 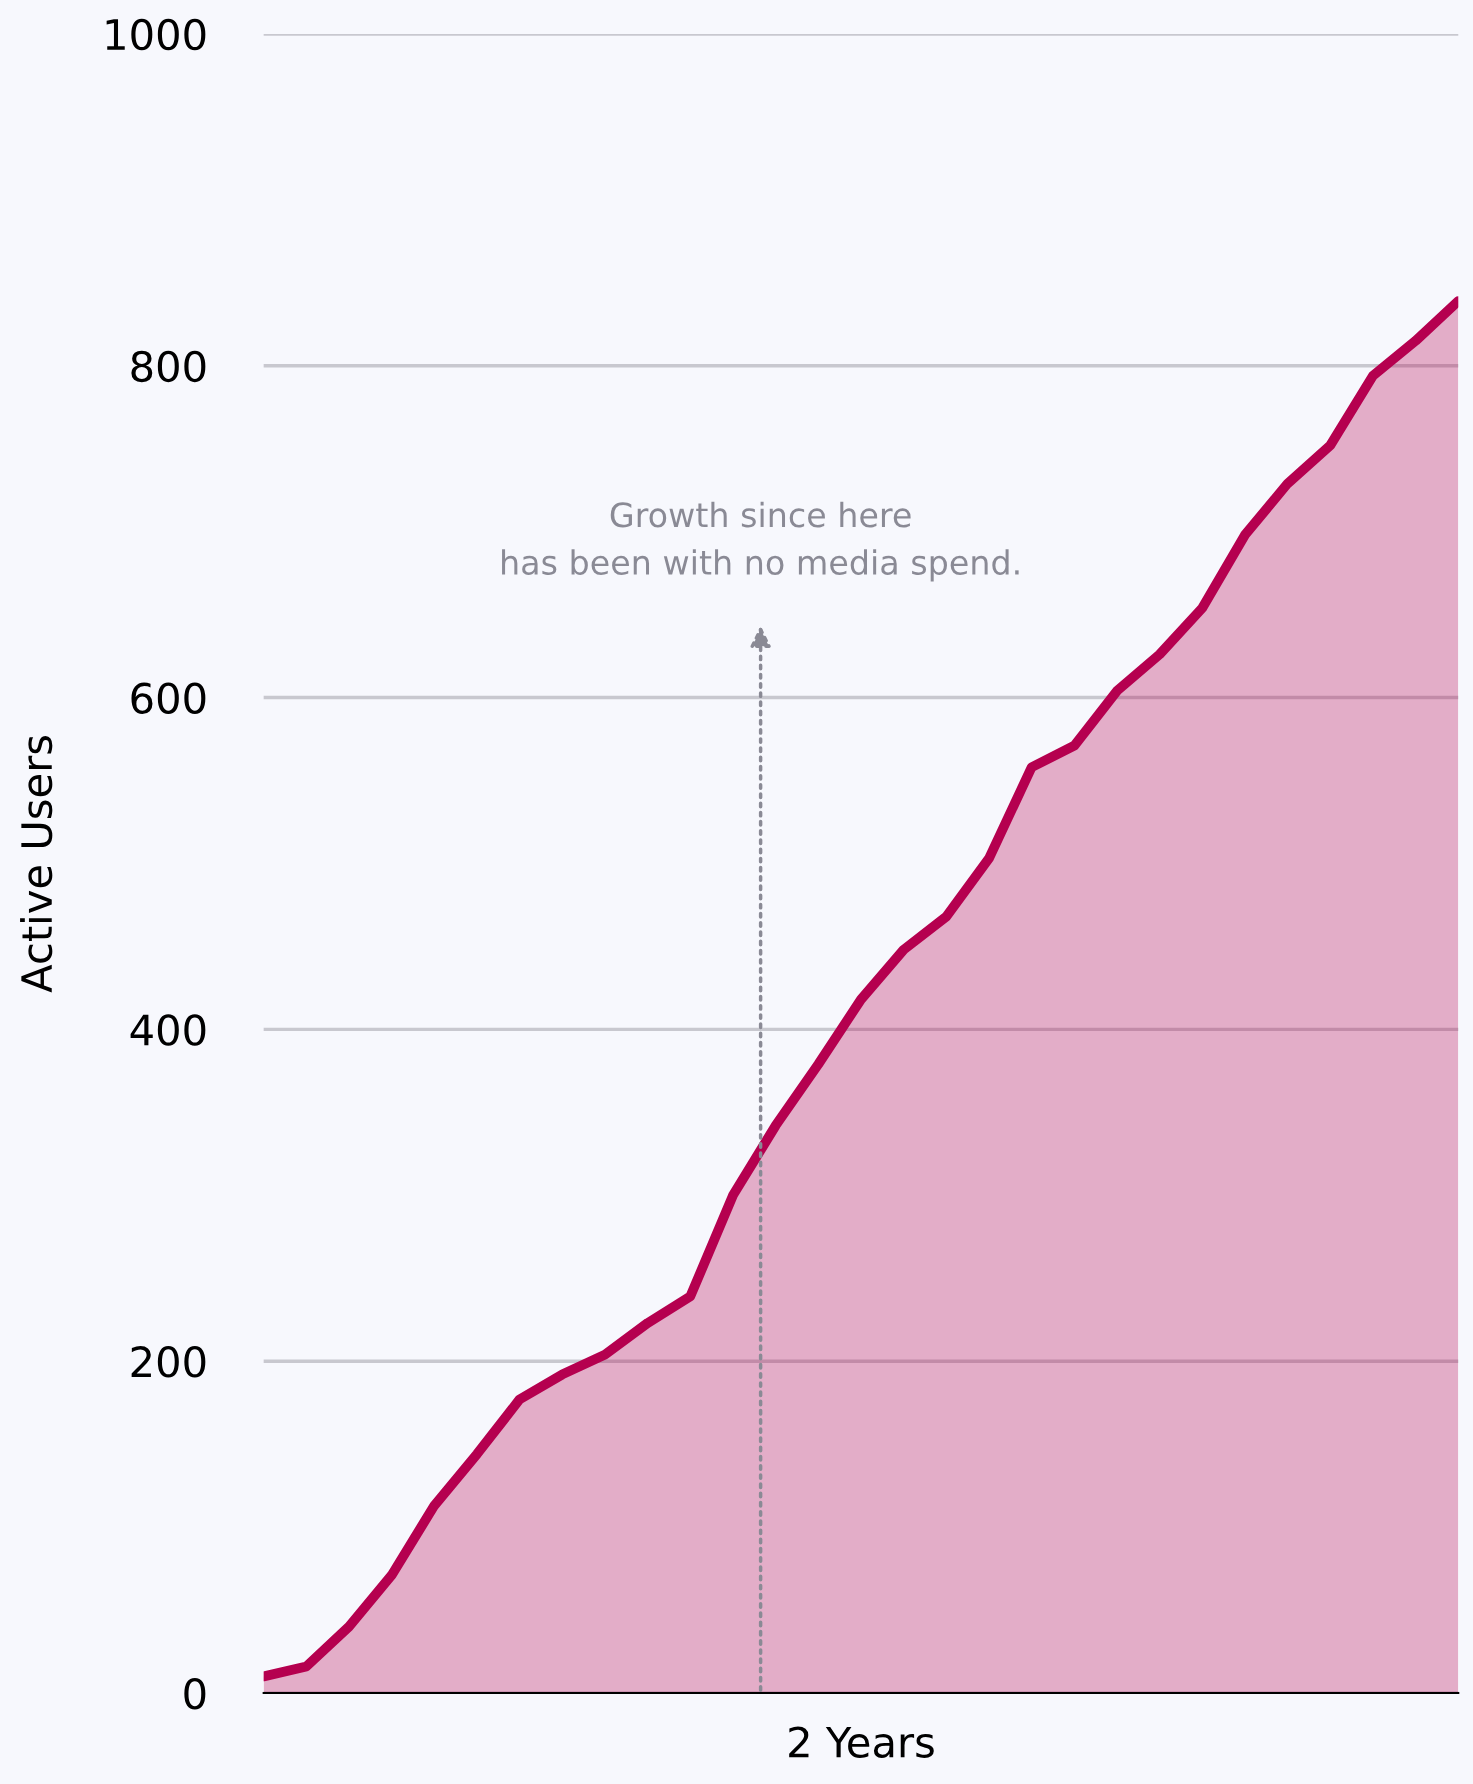 What do you see at coordinates (156, 34) in the screenshot?
I see `y-tick-label: 1000` at bounding box center [156, 34].